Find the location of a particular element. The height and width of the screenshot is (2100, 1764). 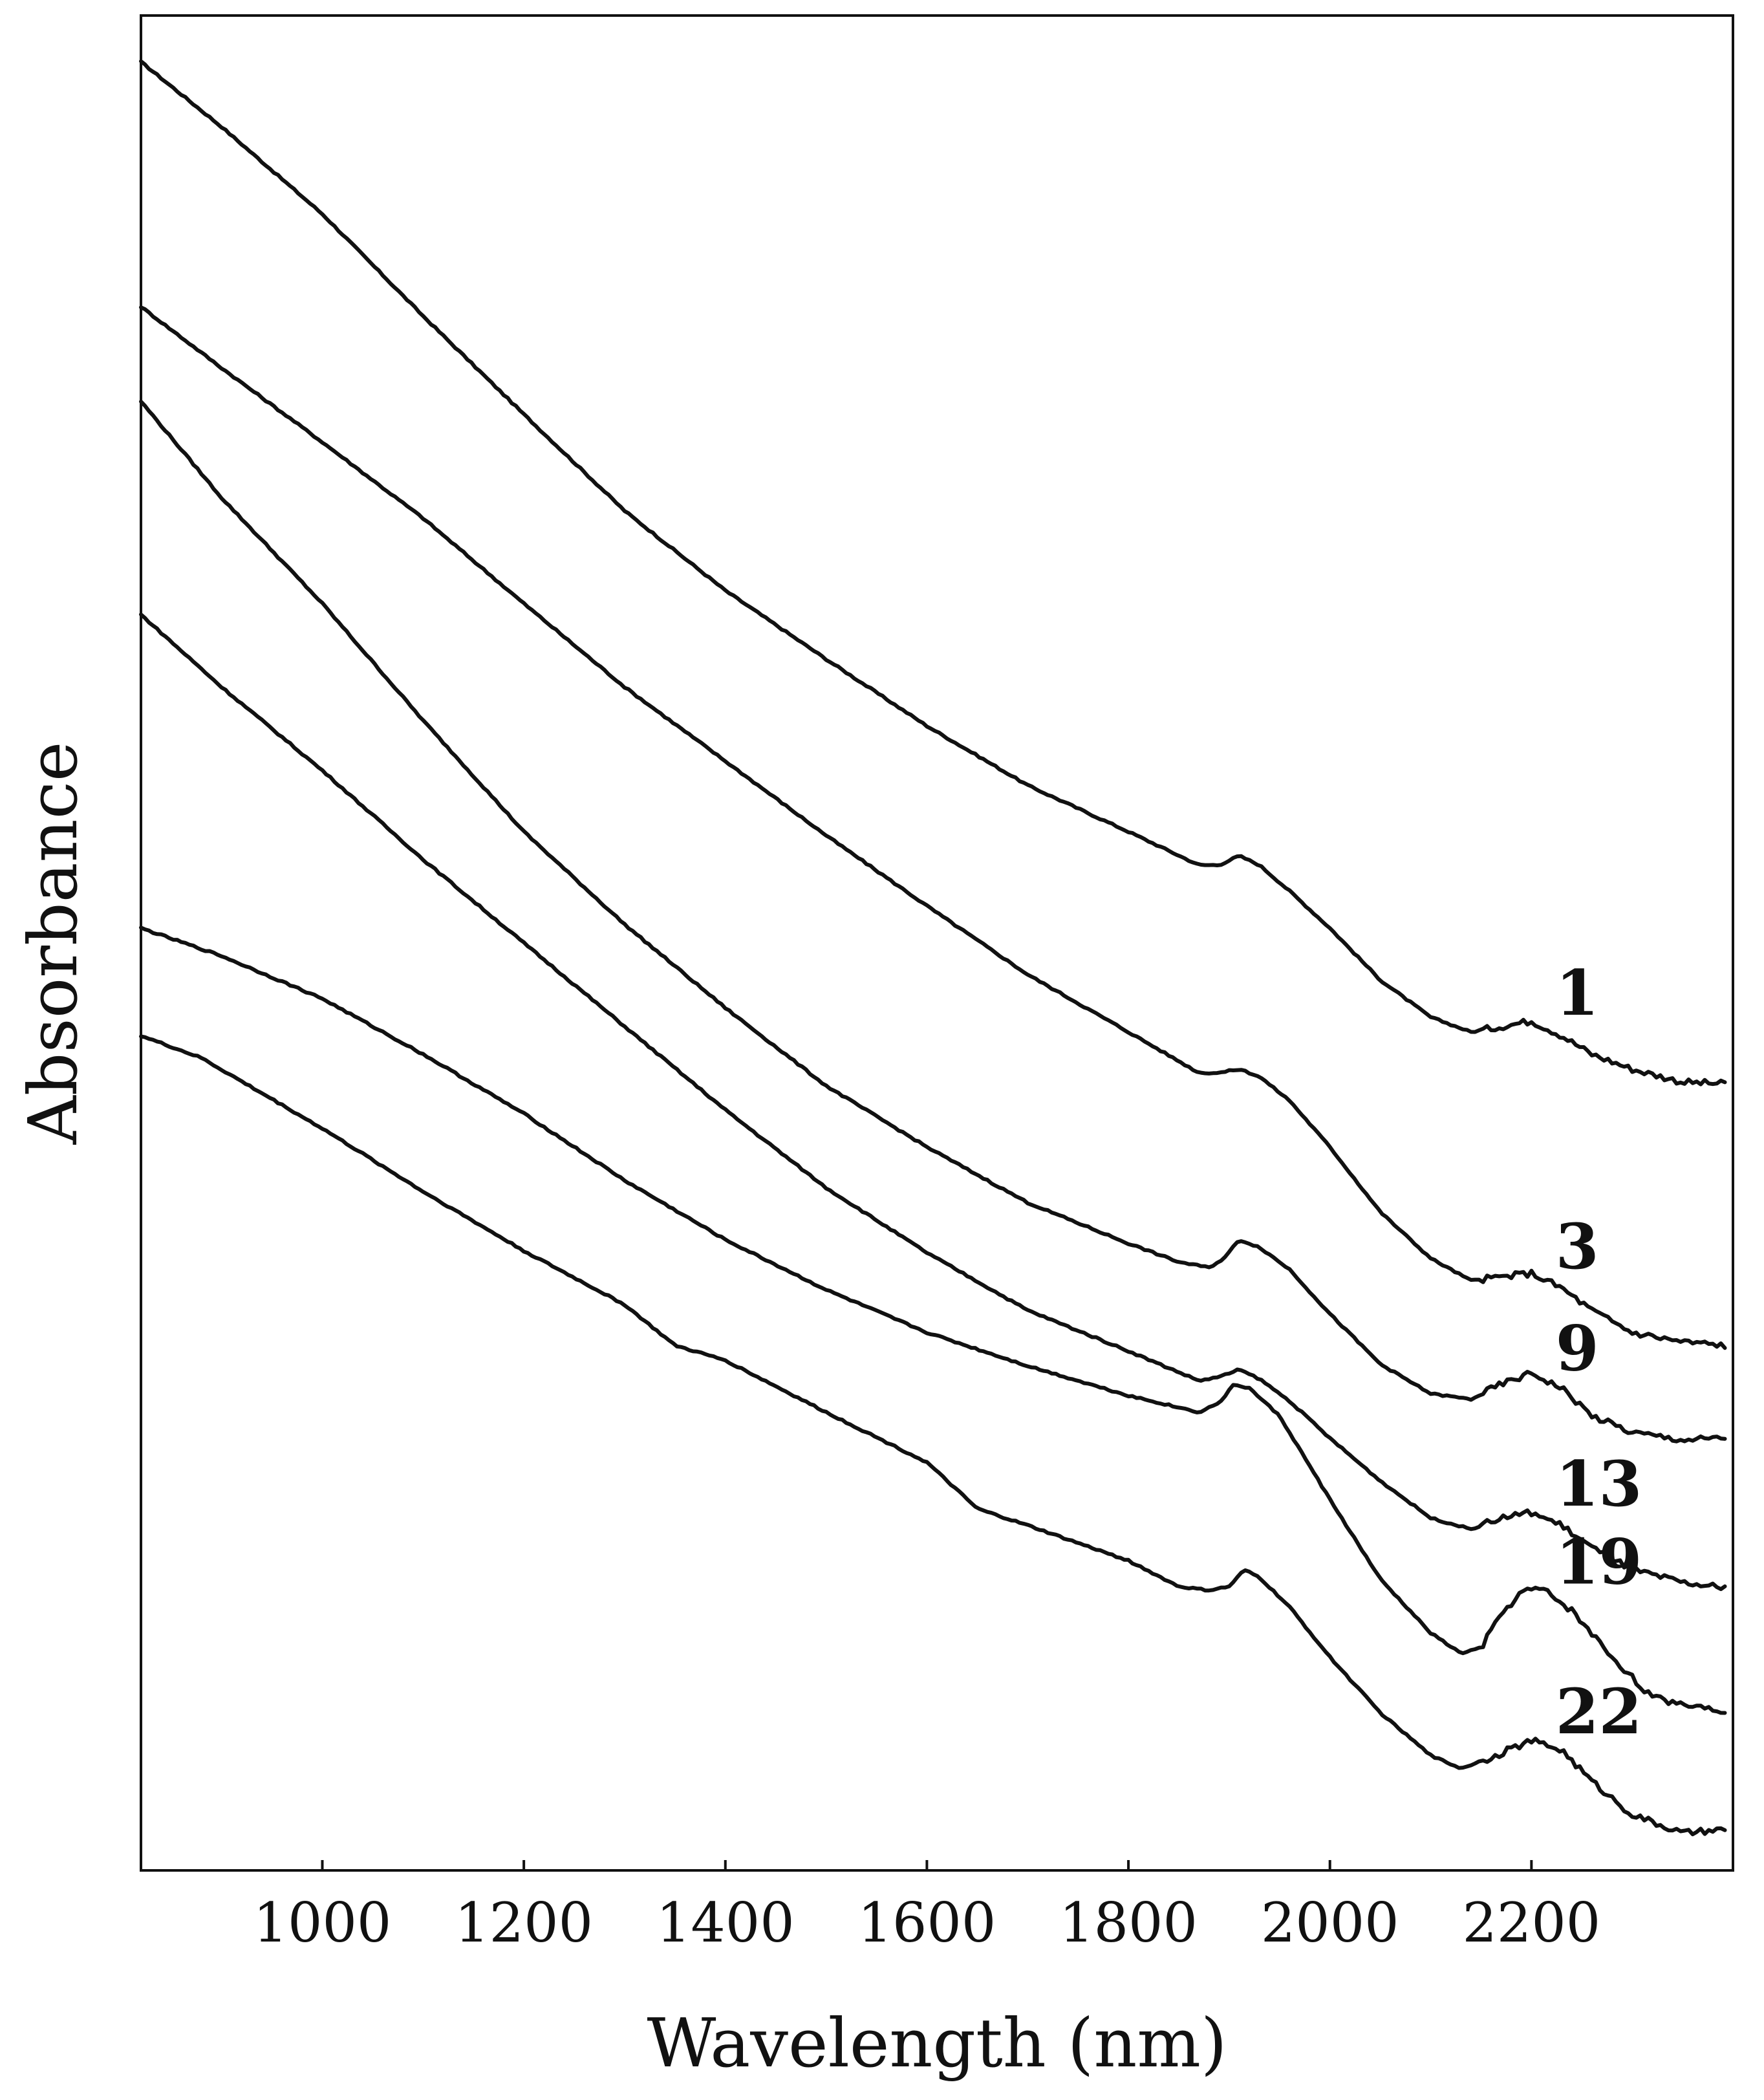

y-axis-title: Absorbance is located at coordinates (53, 943).